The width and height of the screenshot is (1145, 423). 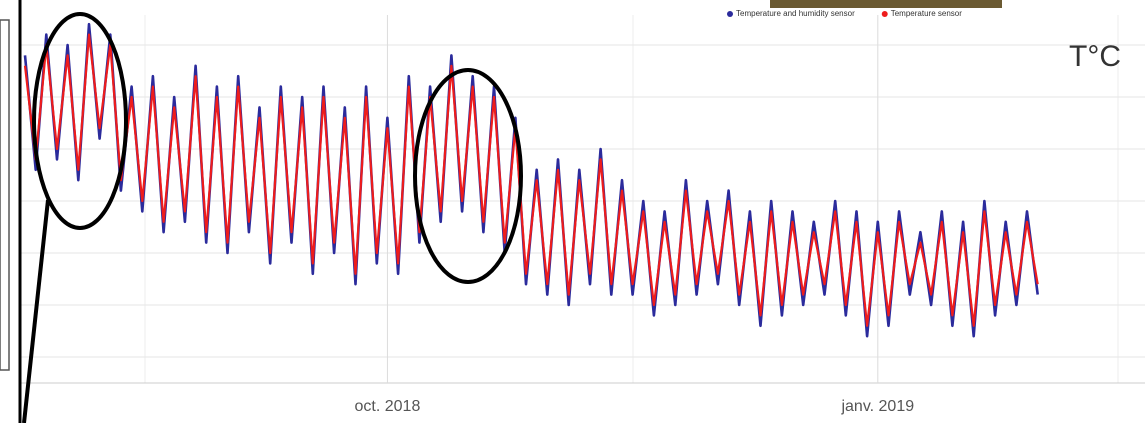 What do you see at coordinates (886, 4) in the screenshot?
I see `photo-strip` at bounding box center [886, 4].